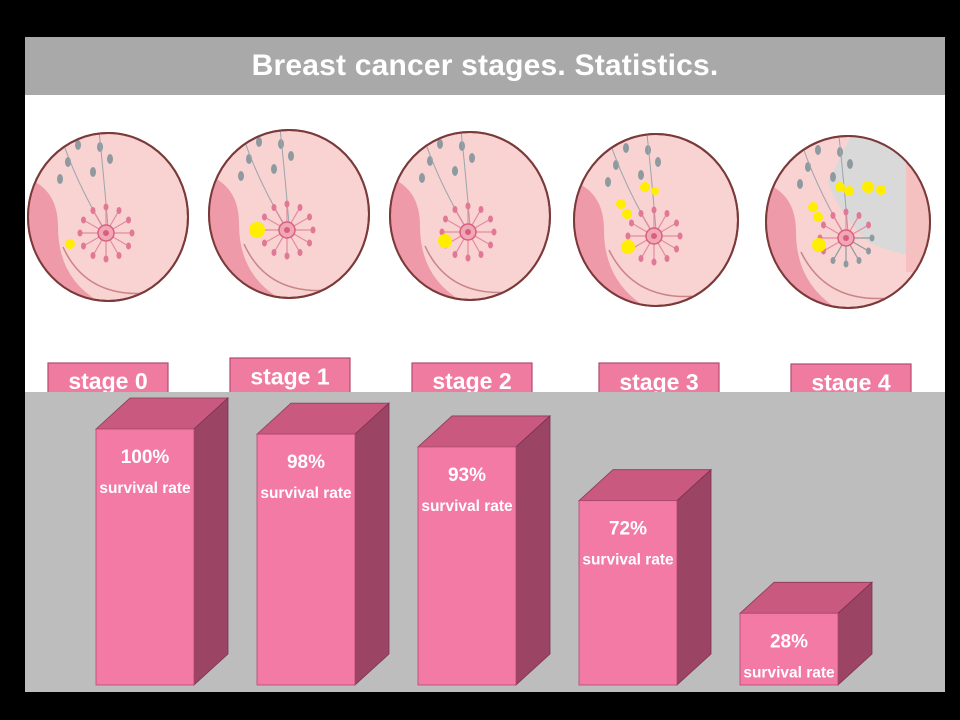 The width and height of the screenshot is (960, 720). I want to click on bar-3: 72% survival rate, so click(645, 577).